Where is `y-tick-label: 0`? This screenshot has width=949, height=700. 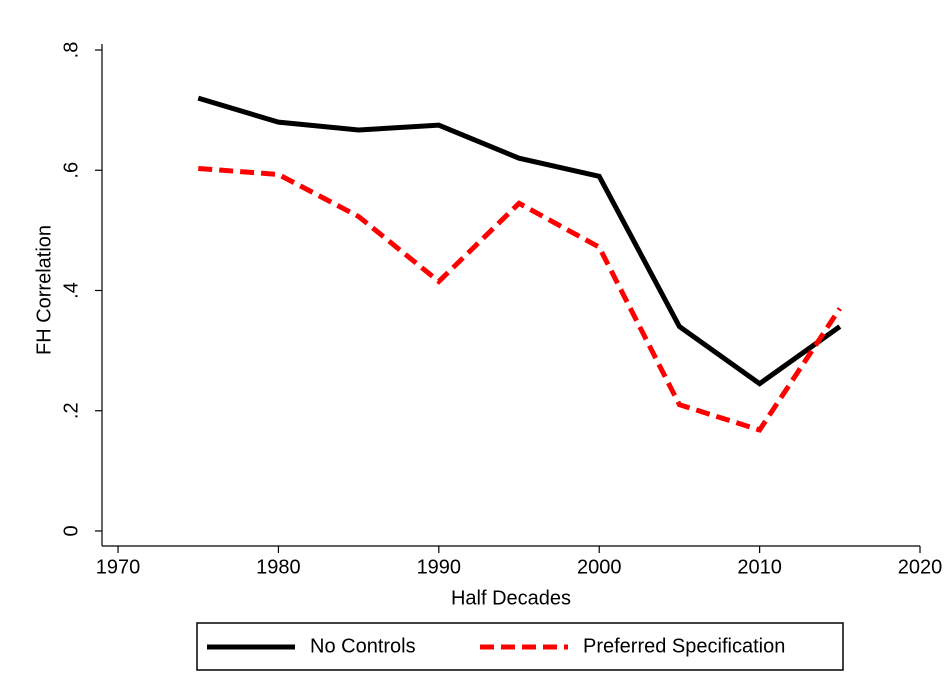 y-tick-label: 0 is located at coordinates (71, 530).